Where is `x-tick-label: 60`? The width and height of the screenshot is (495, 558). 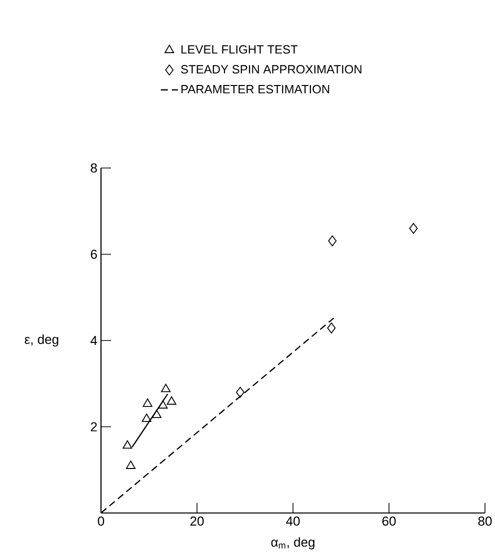
x-tick-label: 60 is located at coordinates (389, 521).